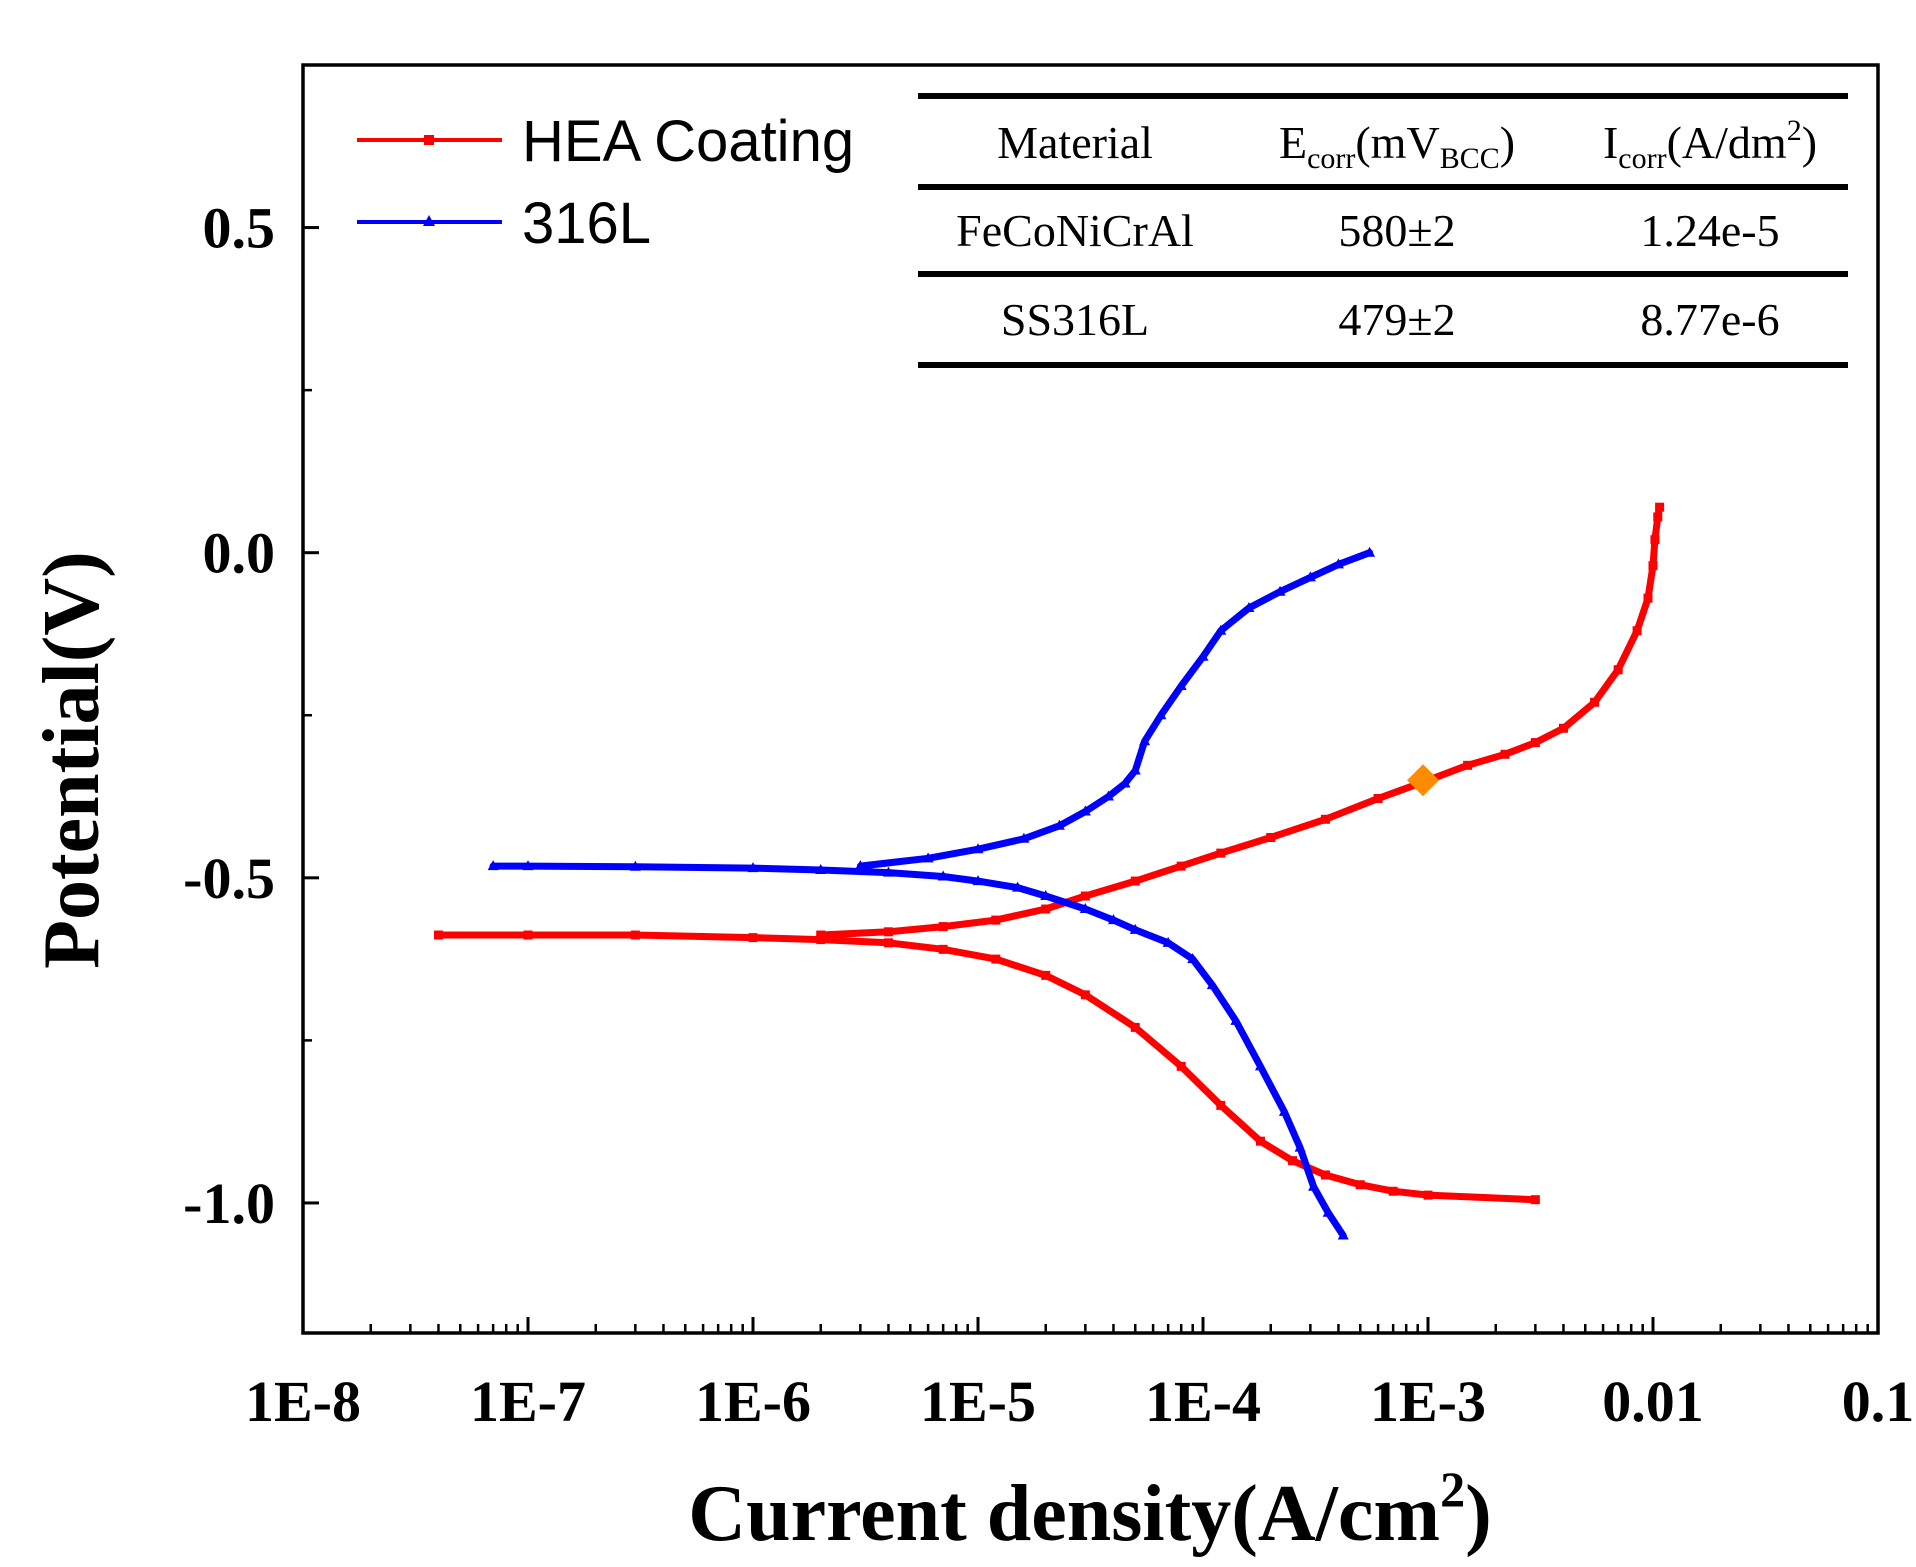 Image resolution: width=1916 pixels, height=1567 pixels. What do you see at coordinates (1428, 1401) in the screenshot?
I see `x-tick-label: 1E-3` at bounding box center [1428, 1401].